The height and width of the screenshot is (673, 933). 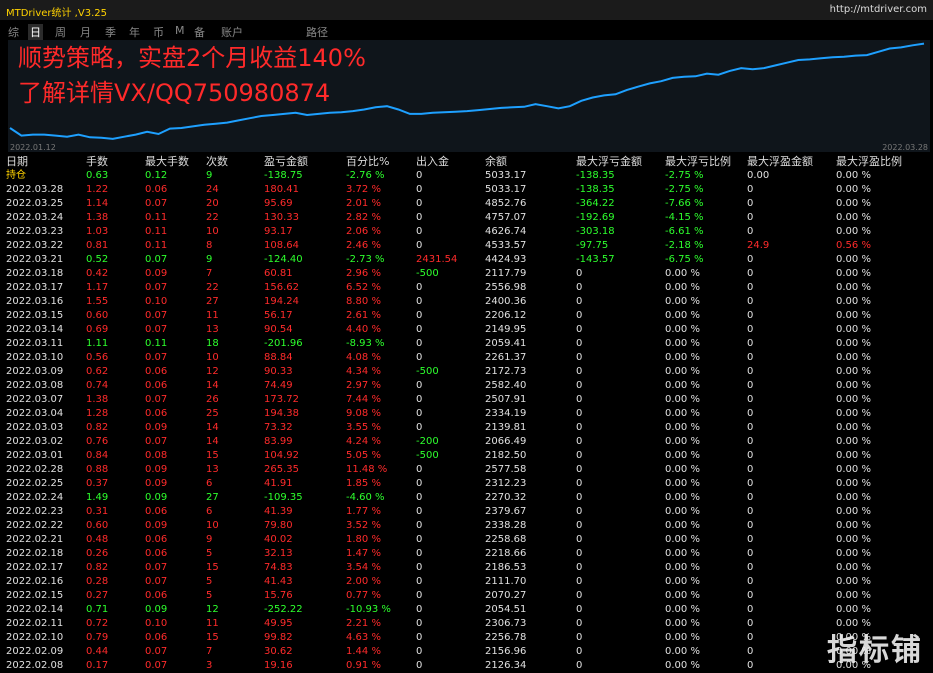 I want to click on column-header: 日期, so click(x=17, y=161).